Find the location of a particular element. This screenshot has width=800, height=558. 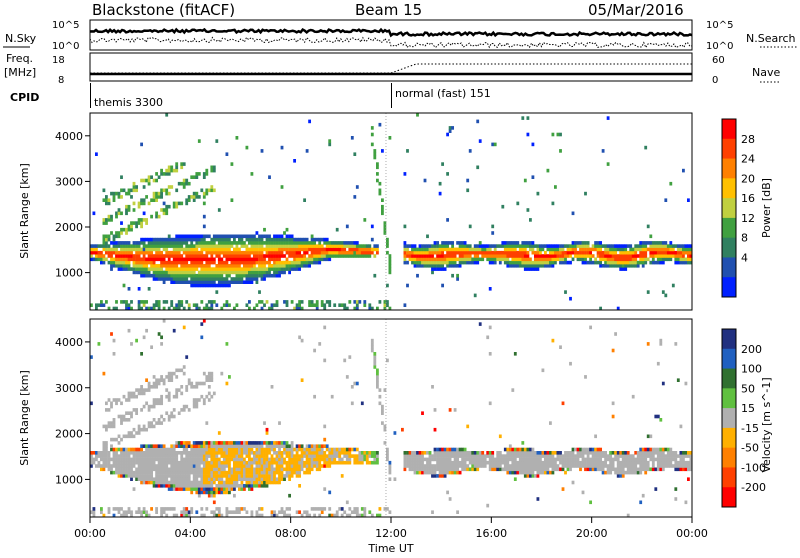

power-colorbar-tick-0: 28 is located at coordinates (748, 139).